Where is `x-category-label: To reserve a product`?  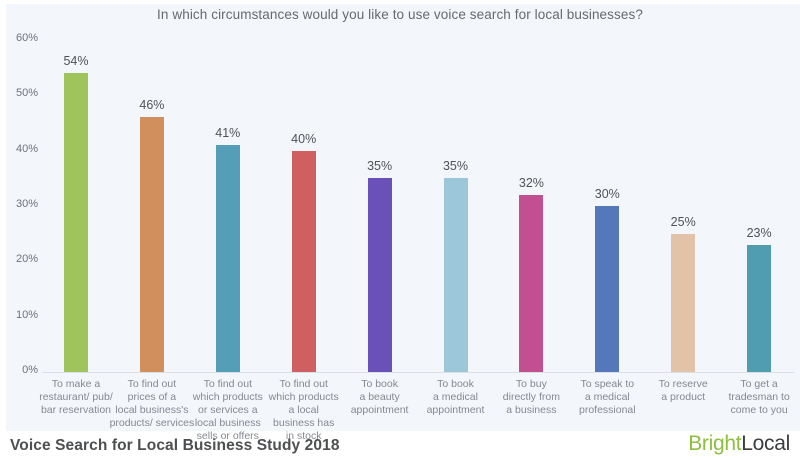
x-category-label: To reserve a product is located at coordinates (683, 390).